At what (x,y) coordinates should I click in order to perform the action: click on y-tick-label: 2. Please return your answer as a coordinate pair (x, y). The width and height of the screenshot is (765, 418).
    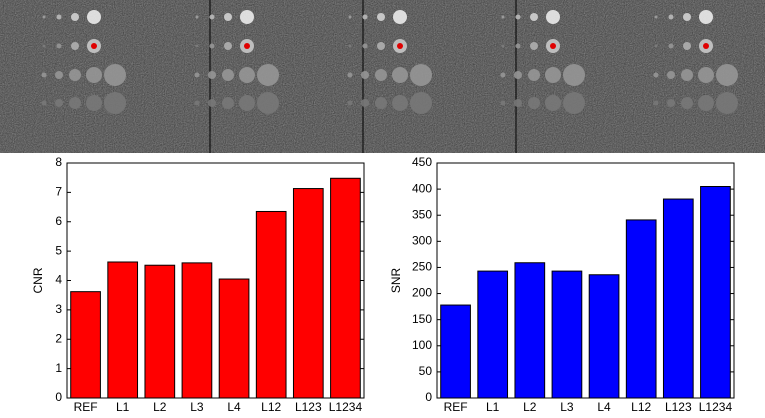
    Looking at the image, I should click on (58, 338).